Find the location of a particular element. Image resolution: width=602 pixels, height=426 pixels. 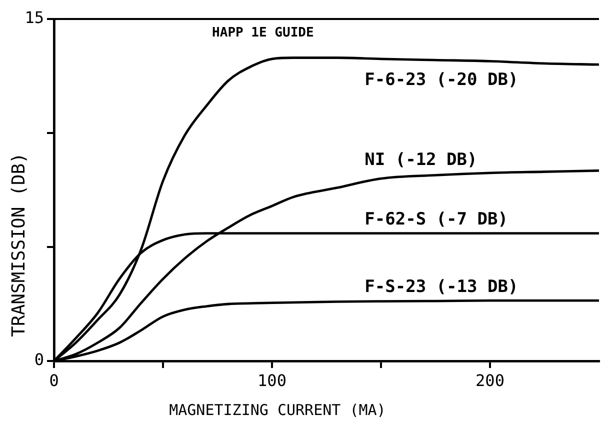

series-label: NI (-12 DB) is located at coordinates (421, 160).